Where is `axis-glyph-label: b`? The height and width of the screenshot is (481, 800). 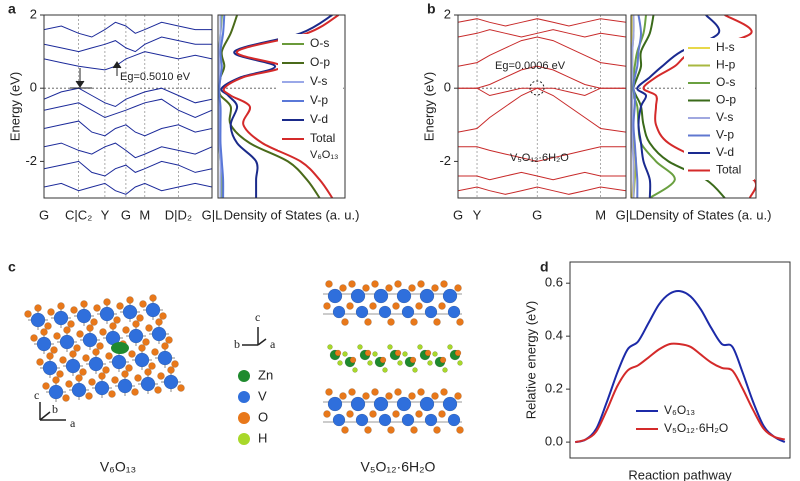
axis-glyph-label: b is located at coordinates (55, 409).